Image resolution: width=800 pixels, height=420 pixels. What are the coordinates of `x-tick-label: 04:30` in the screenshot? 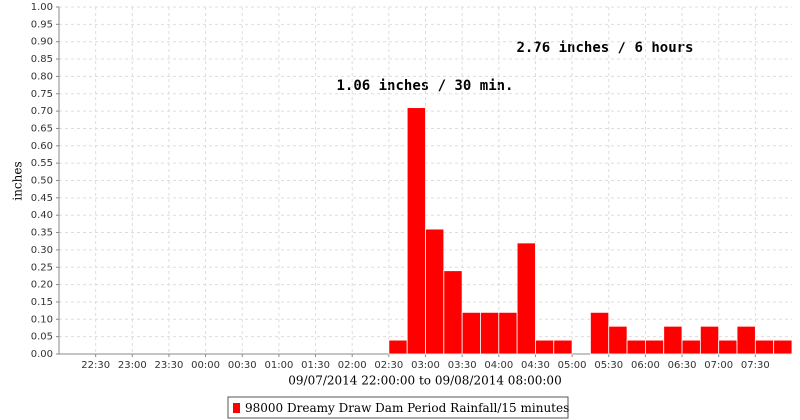 It's located at (535, 365).